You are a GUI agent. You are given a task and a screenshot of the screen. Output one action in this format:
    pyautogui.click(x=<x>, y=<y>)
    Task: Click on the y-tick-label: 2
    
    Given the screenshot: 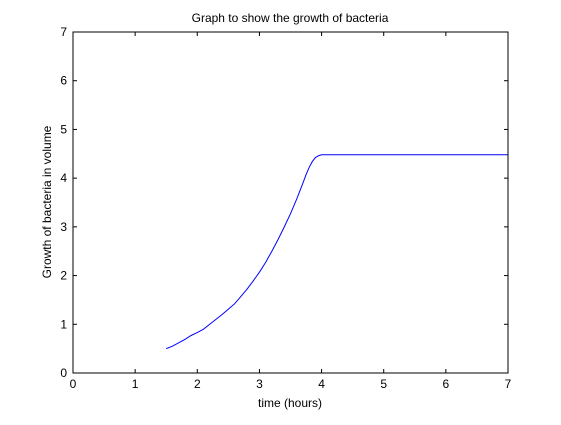 What is the action you would take?
    pyautogui.click(x=63, y=276)
    